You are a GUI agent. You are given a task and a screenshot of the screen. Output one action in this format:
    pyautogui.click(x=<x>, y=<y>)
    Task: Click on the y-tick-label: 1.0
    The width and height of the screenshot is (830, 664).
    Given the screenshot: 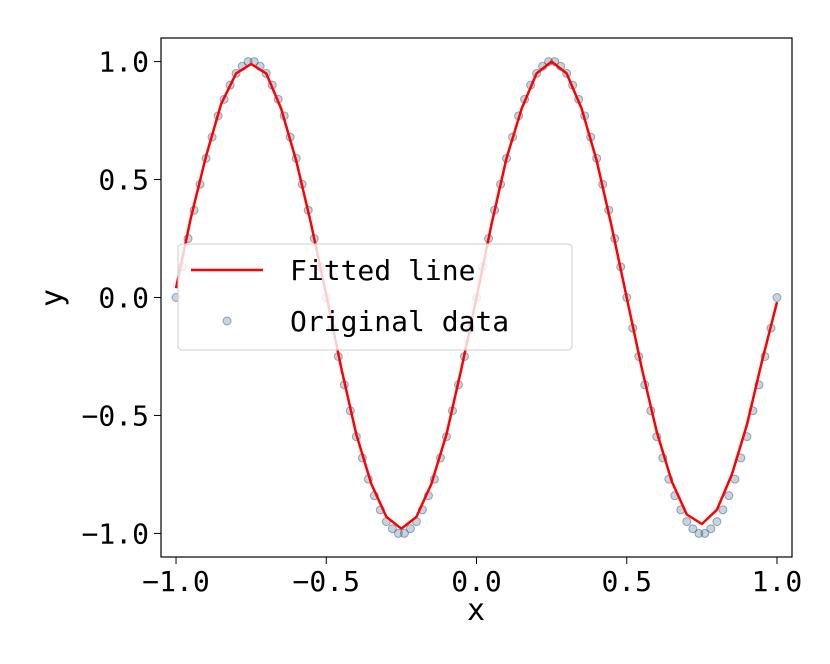 What is the action you would take?
    pyautogui.click(x=123, y=62)
    